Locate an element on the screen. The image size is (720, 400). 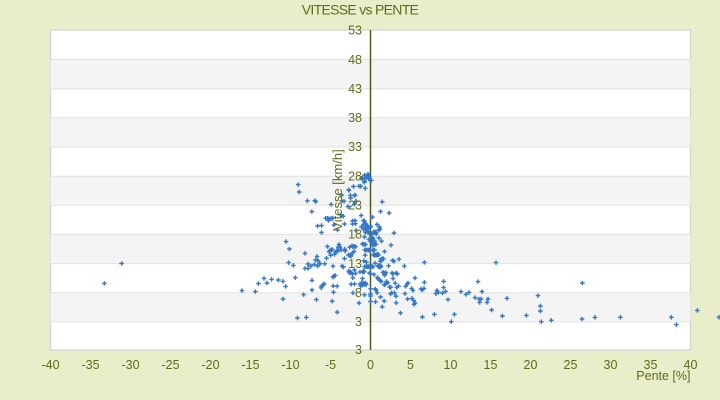
svg-text: 18 is located at coordinates (355, 235).